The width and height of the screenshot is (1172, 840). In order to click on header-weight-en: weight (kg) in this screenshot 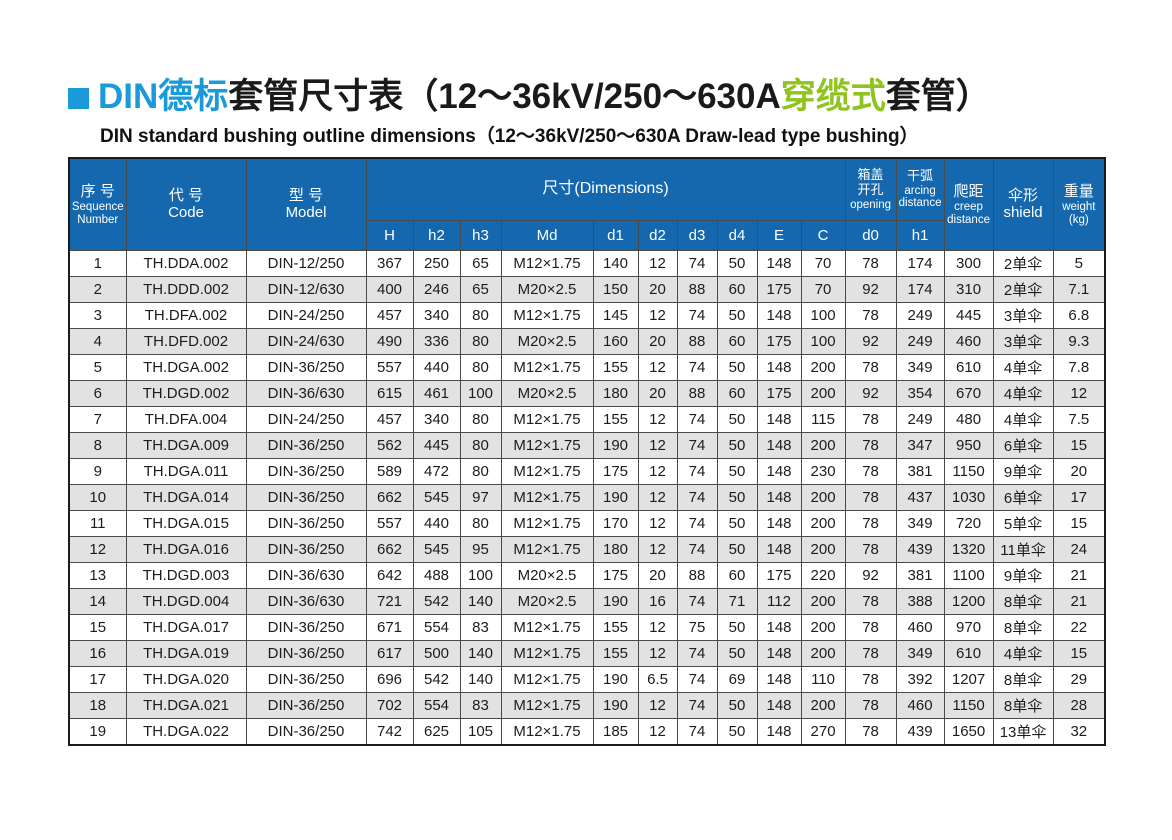, I will do `click(1079, 213)`.